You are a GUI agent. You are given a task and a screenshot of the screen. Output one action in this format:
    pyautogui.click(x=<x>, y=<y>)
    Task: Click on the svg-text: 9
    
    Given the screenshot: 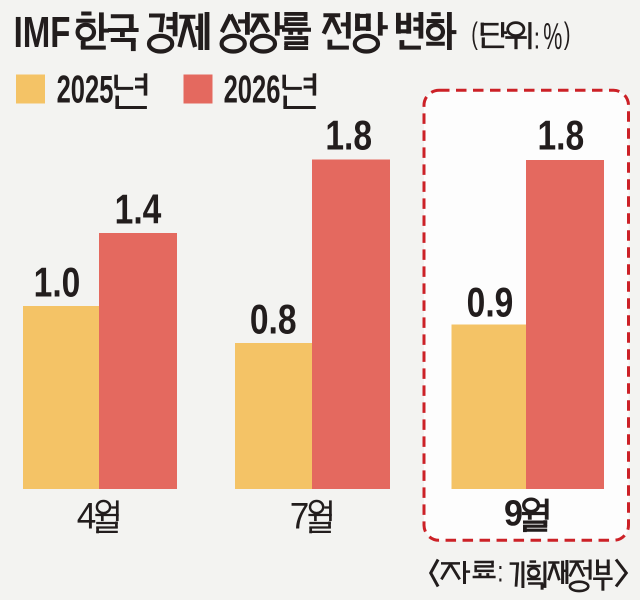 What is the action you would take?
    pyautogui.click(x=513, y=514)
    